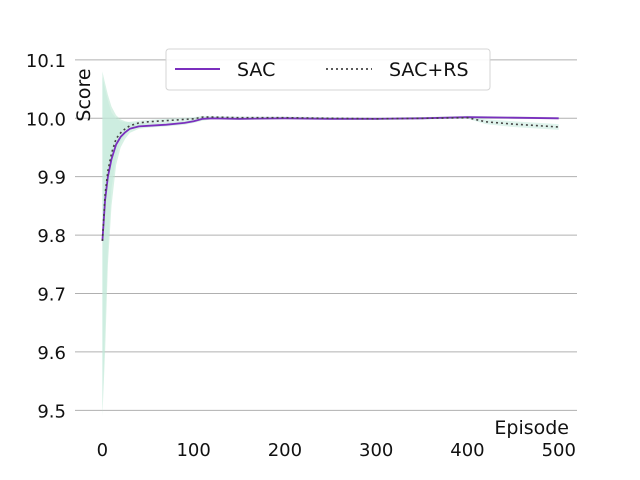 The width and height of the screenshot is (640, 480). Describe the element at coordinates (102, 450) in the screenshot. I see `x-tick-label: 0` at that location.